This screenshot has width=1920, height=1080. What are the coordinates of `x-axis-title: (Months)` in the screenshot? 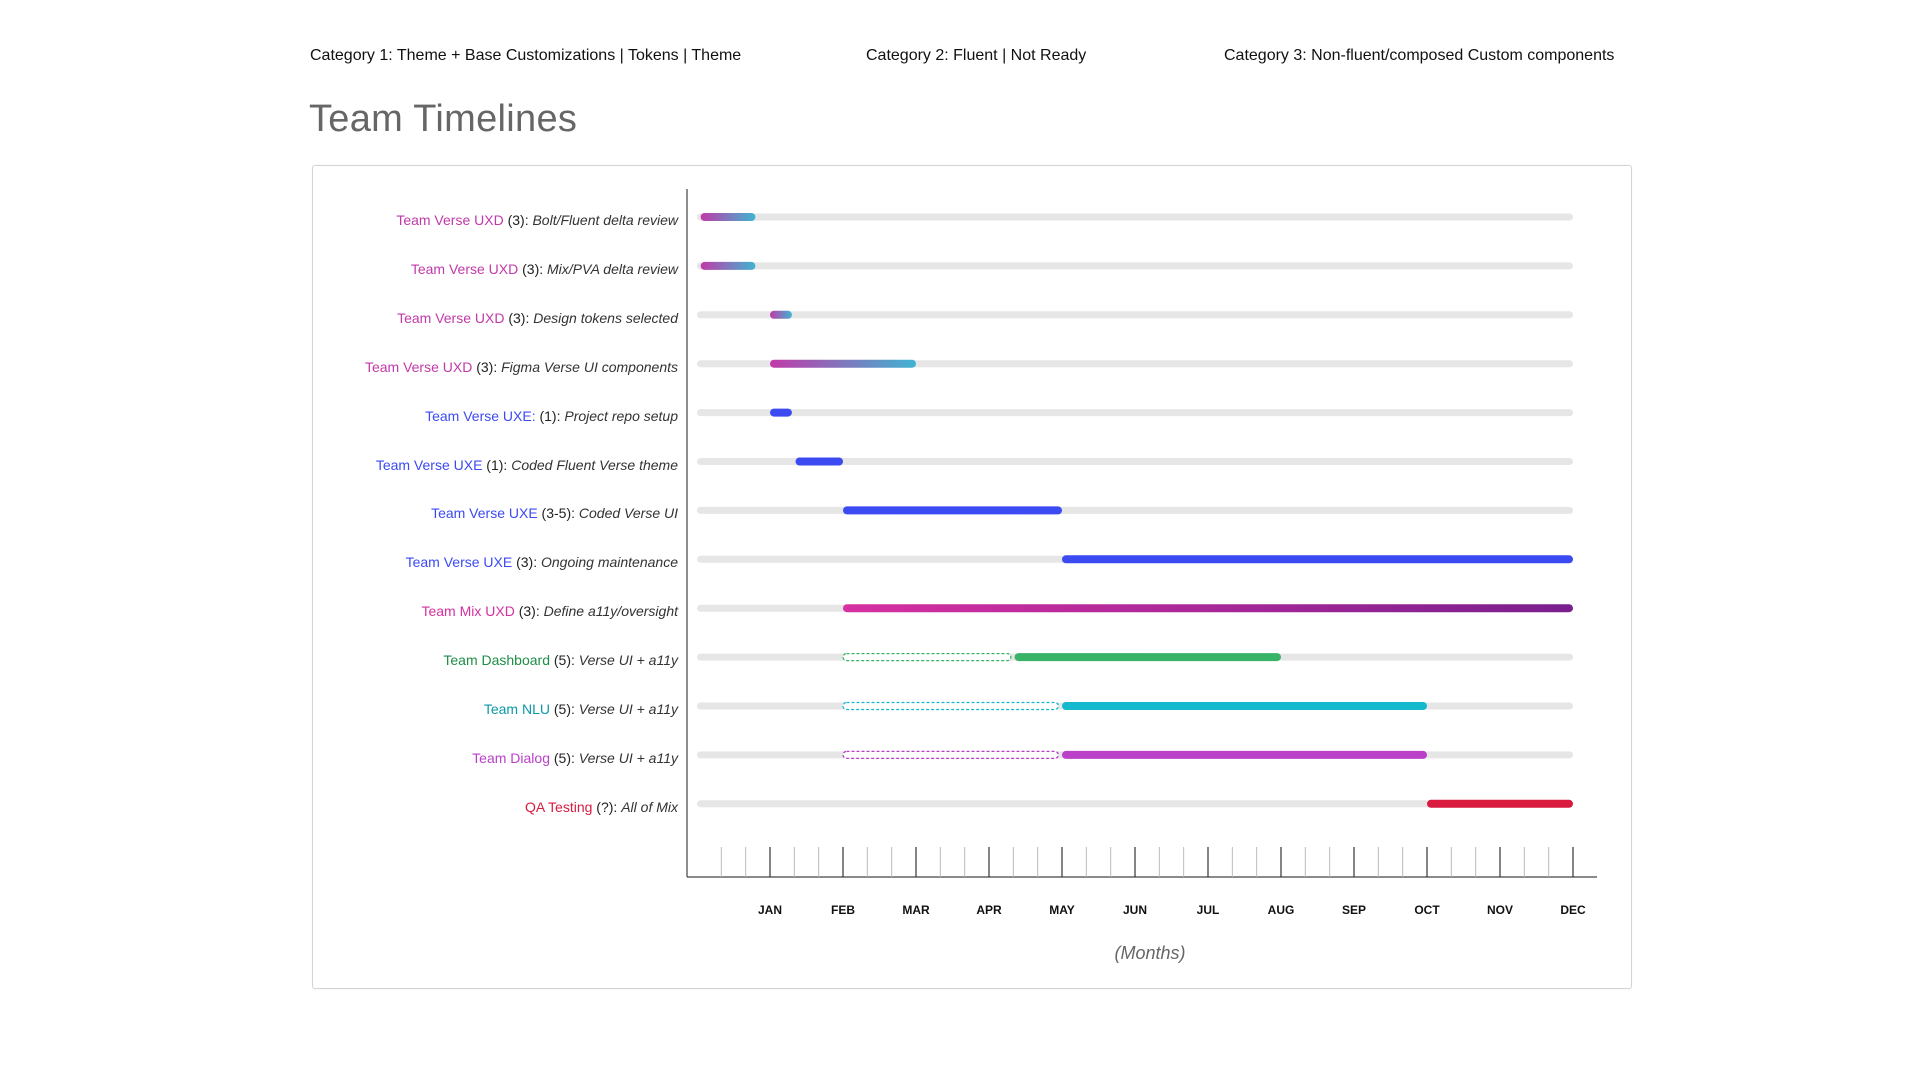 It's located at (1150, 953).